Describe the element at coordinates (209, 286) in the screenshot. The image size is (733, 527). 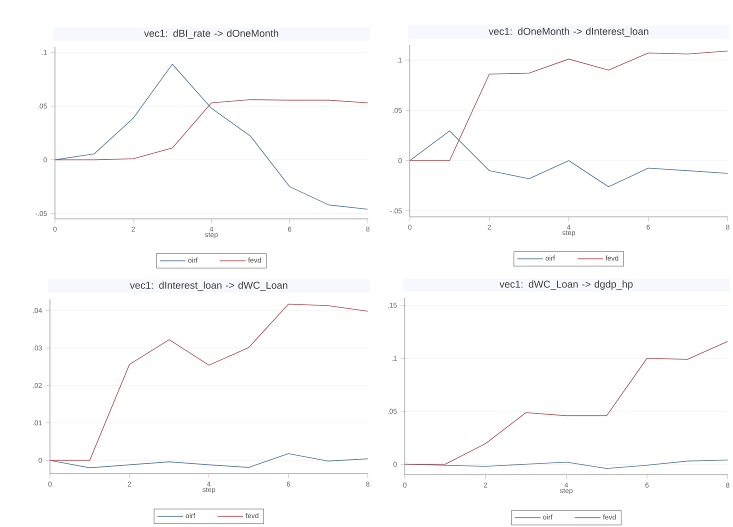
I see `chart-title: vec1: dInterest_loan -> dWC_Loan` at that location.